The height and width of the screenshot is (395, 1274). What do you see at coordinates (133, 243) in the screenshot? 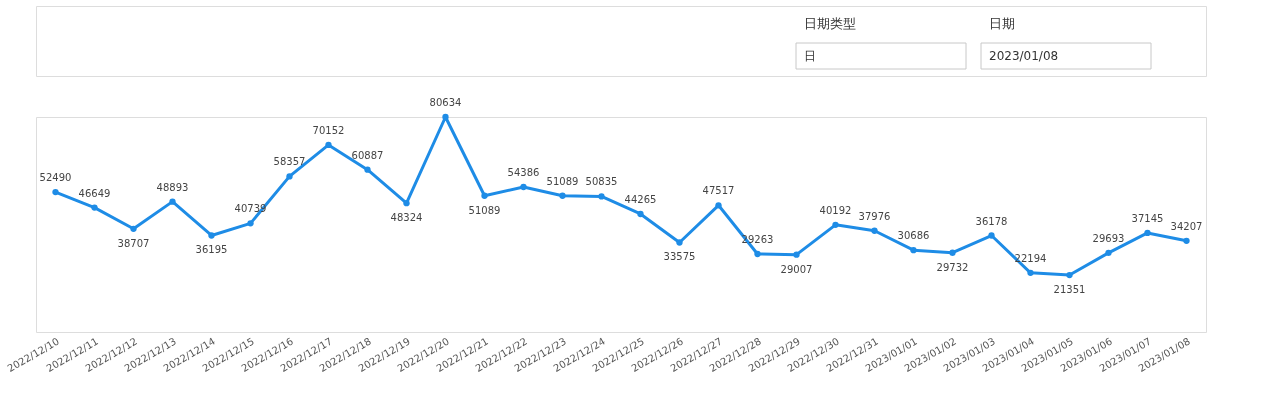
I see `data-label: 38707` at bounding box center [133, 243].